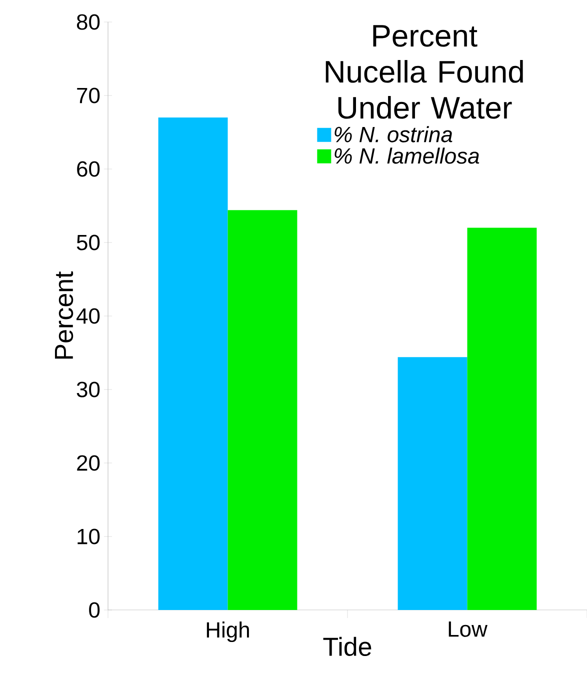  What do you see at coordinates (227, 632) in the screenshot?
I see `x-tick-label: High` at bounding box center [227, 632].